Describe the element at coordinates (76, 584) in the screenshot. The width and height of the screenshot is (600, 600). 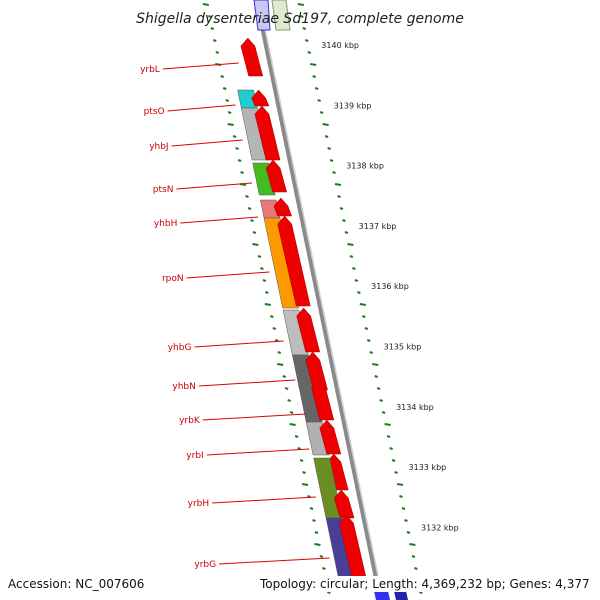
I see `accession-text: Accession: NC_007606` at that location.